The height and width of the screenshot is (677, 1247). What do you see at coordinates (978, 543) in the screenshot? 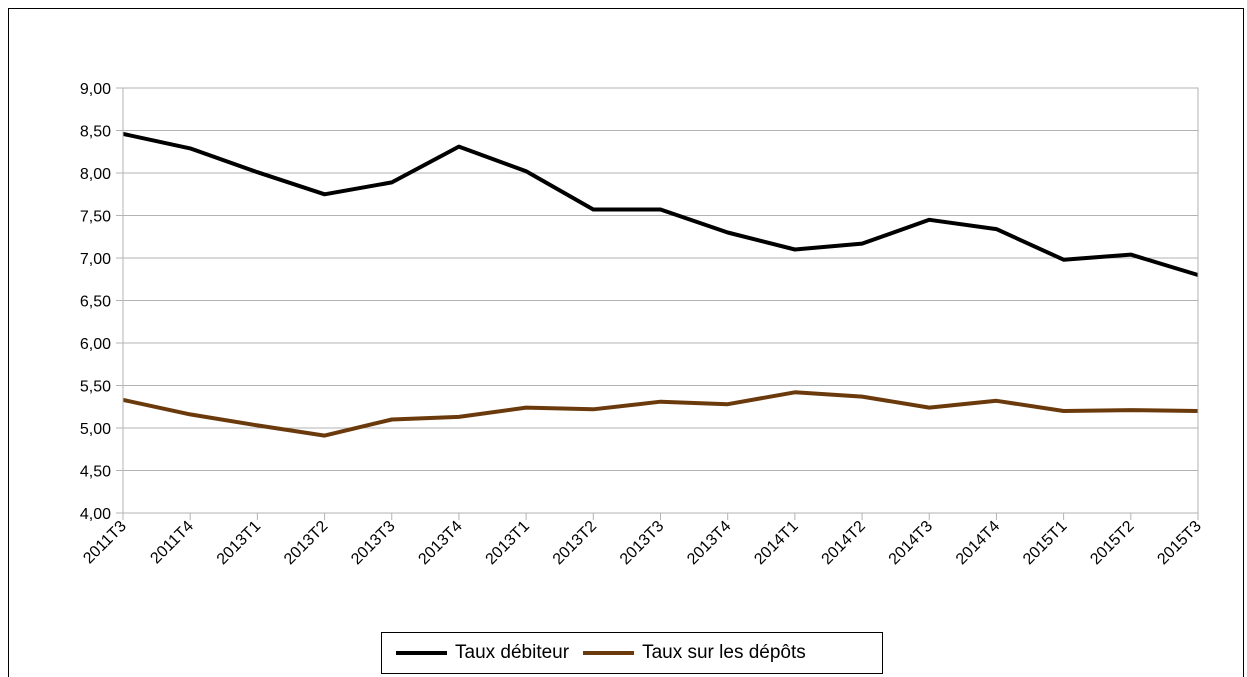
I see `x-tick-label: 2014T4` at bounding box center [978, 543].